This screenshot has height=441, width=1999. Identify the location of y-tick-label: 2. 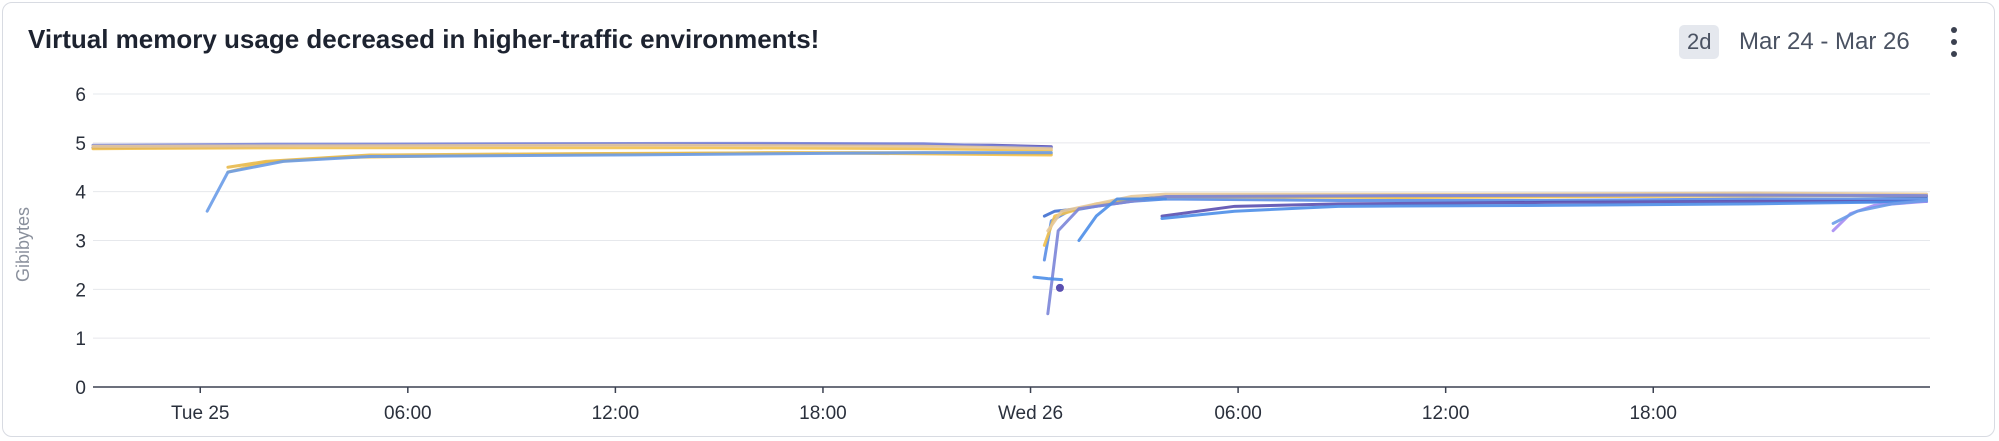
(80, 290).